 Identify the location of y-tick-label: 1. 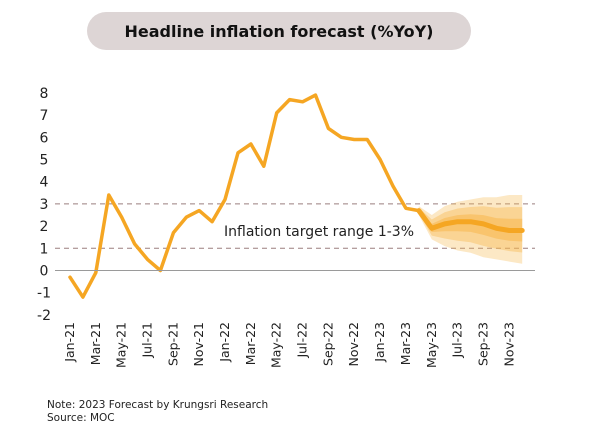
(44, 249).